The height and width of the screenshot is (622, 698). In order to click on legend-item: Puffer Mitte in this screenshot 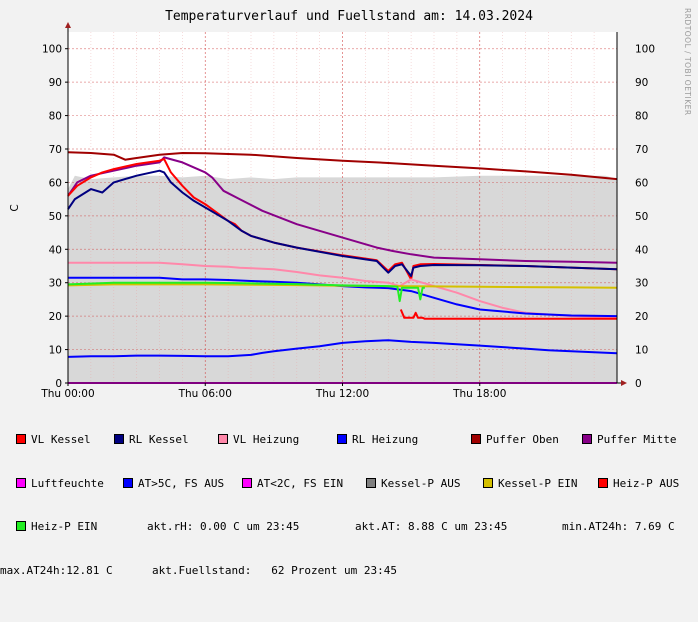, I will do `click(629, 440)`.